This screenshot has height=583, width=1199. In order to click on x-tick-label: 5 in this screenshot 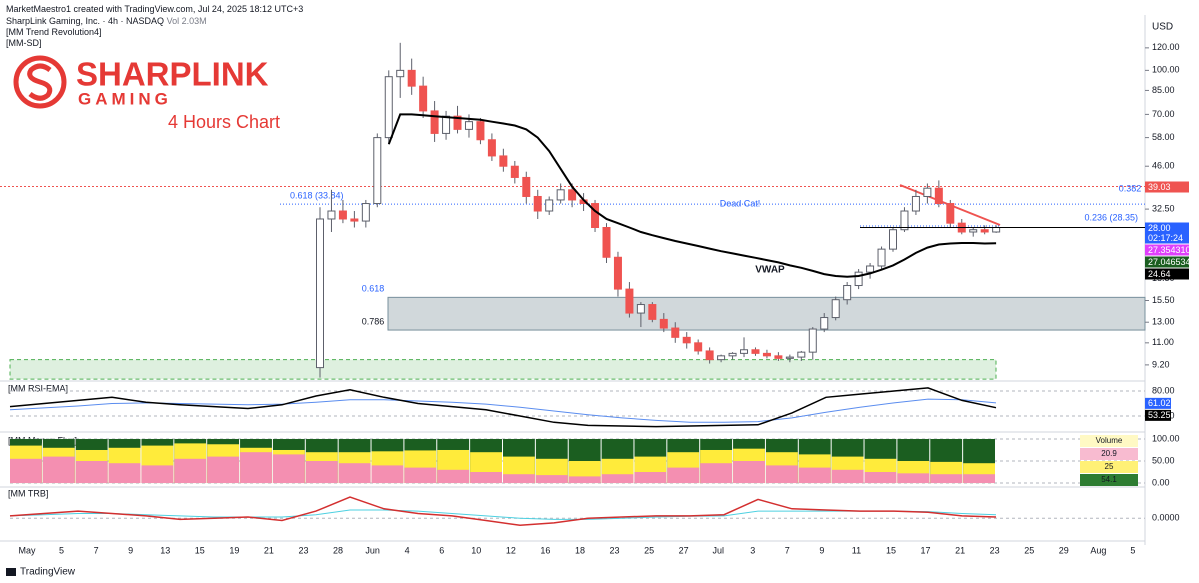, I will do `click(61, 550)`.